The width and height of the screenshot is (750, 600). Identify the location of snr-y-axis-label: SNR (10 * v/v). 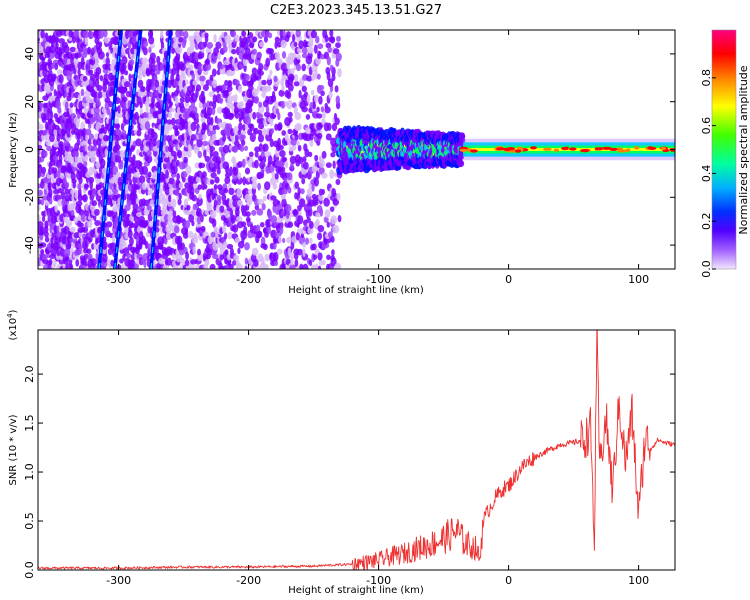
(13, 449).